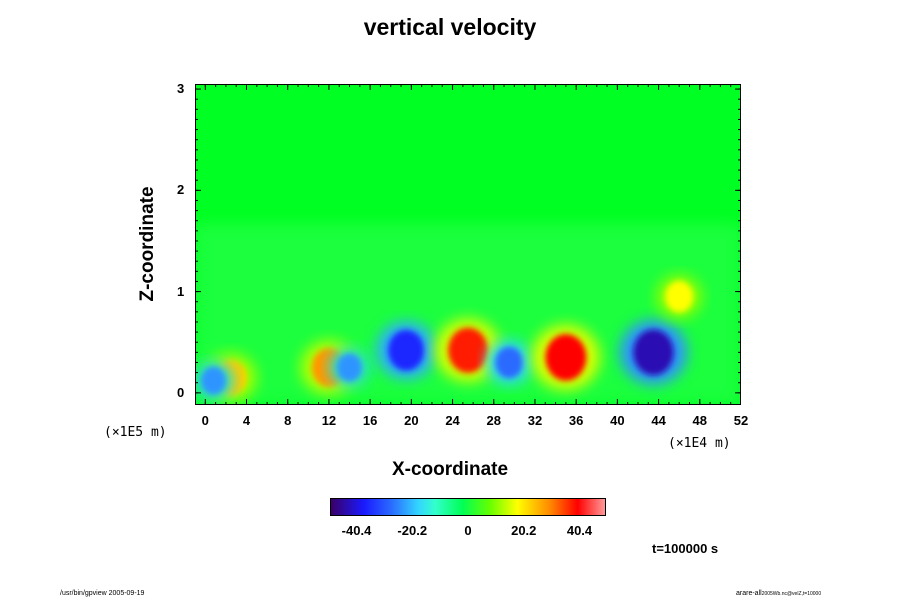  Describe the element at coordinates (653, 352) in the screenshot. I see `feature-8-core` at that location.